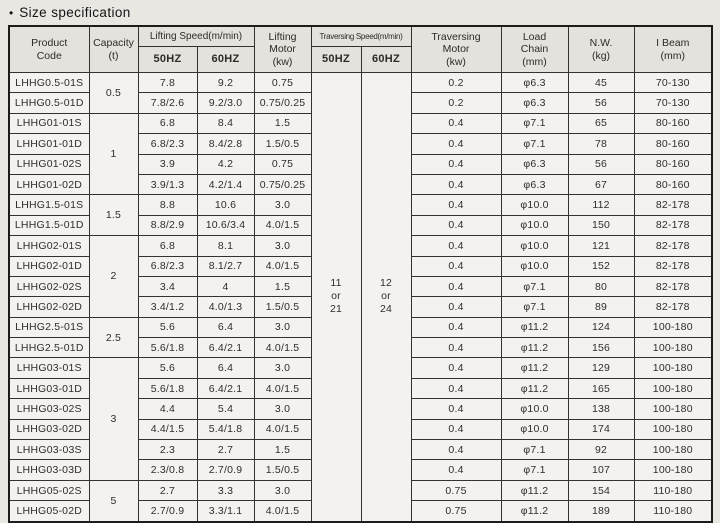  Describe the element at coordinates (113, 49) in the screenshot. I see `header-capacity: Capacity (t)` at that location.